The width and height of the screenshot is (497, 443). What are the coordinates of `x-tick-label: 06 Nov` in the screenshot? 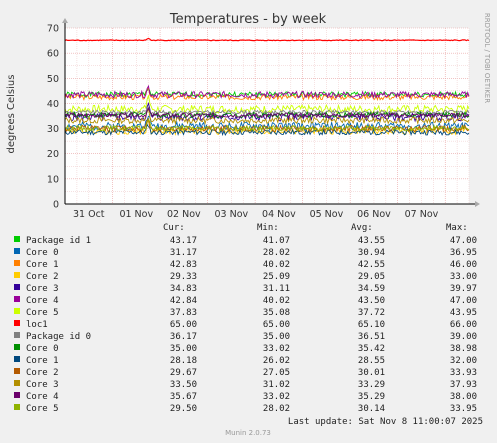 It's located at (374, 214).